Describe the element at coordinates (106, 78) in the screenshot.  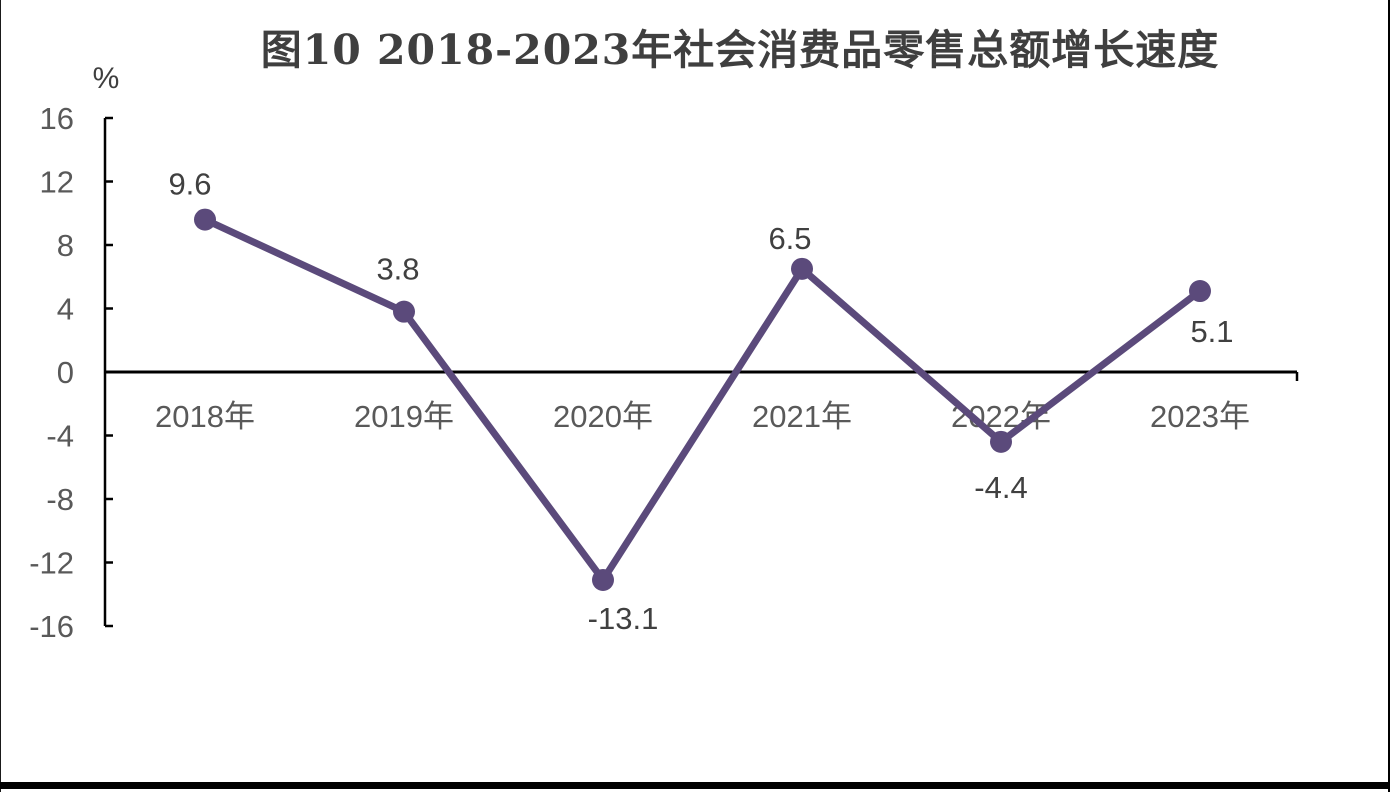
I see `y-axis-unit-label: %` at that location.